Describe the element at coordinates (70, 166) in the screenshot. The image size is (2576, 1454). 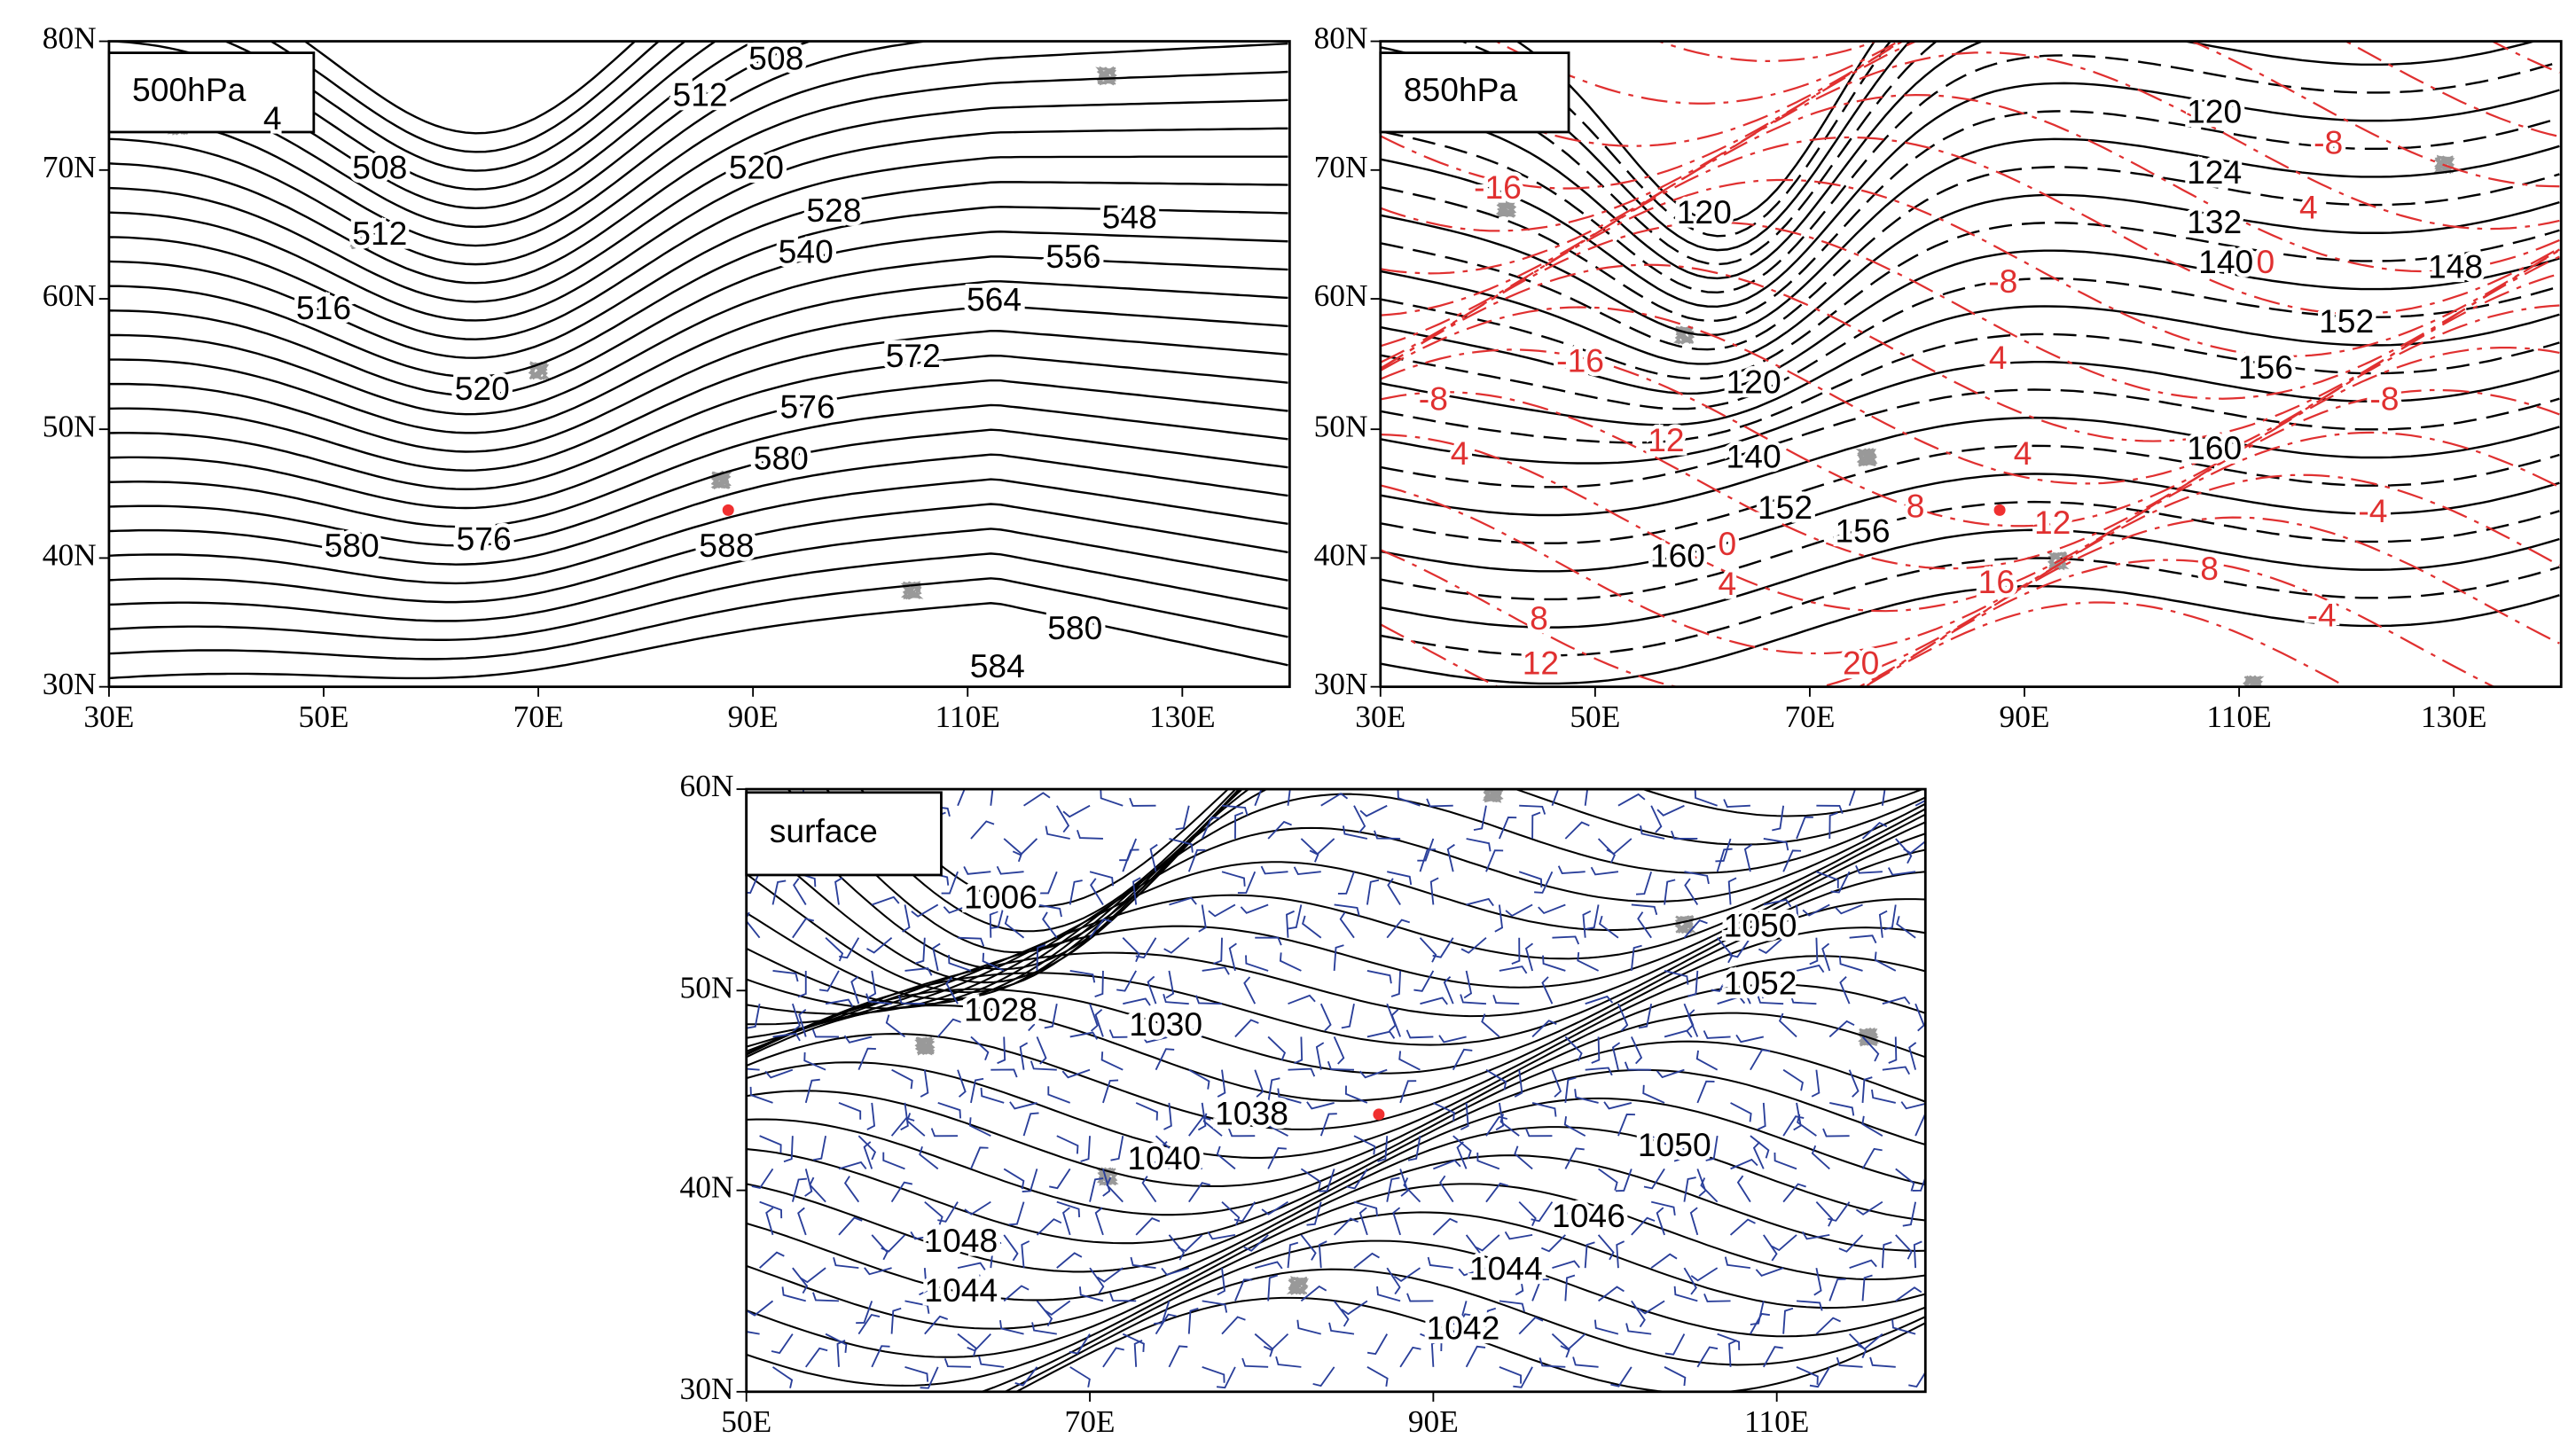
I see `lat-label: 70N` at that location.